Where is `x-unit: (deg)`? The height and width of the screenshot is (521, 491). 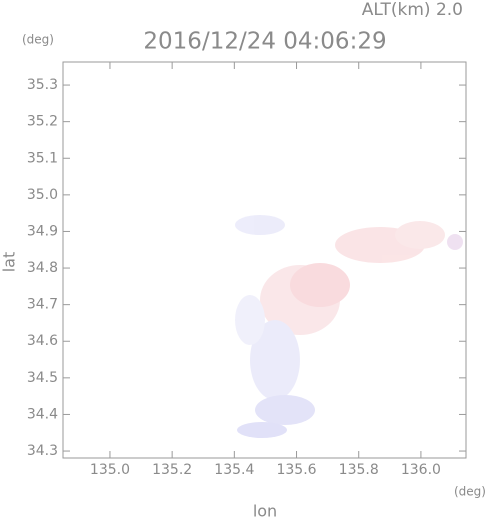
x-unit: (deg) is located at coordinates (470, 492).